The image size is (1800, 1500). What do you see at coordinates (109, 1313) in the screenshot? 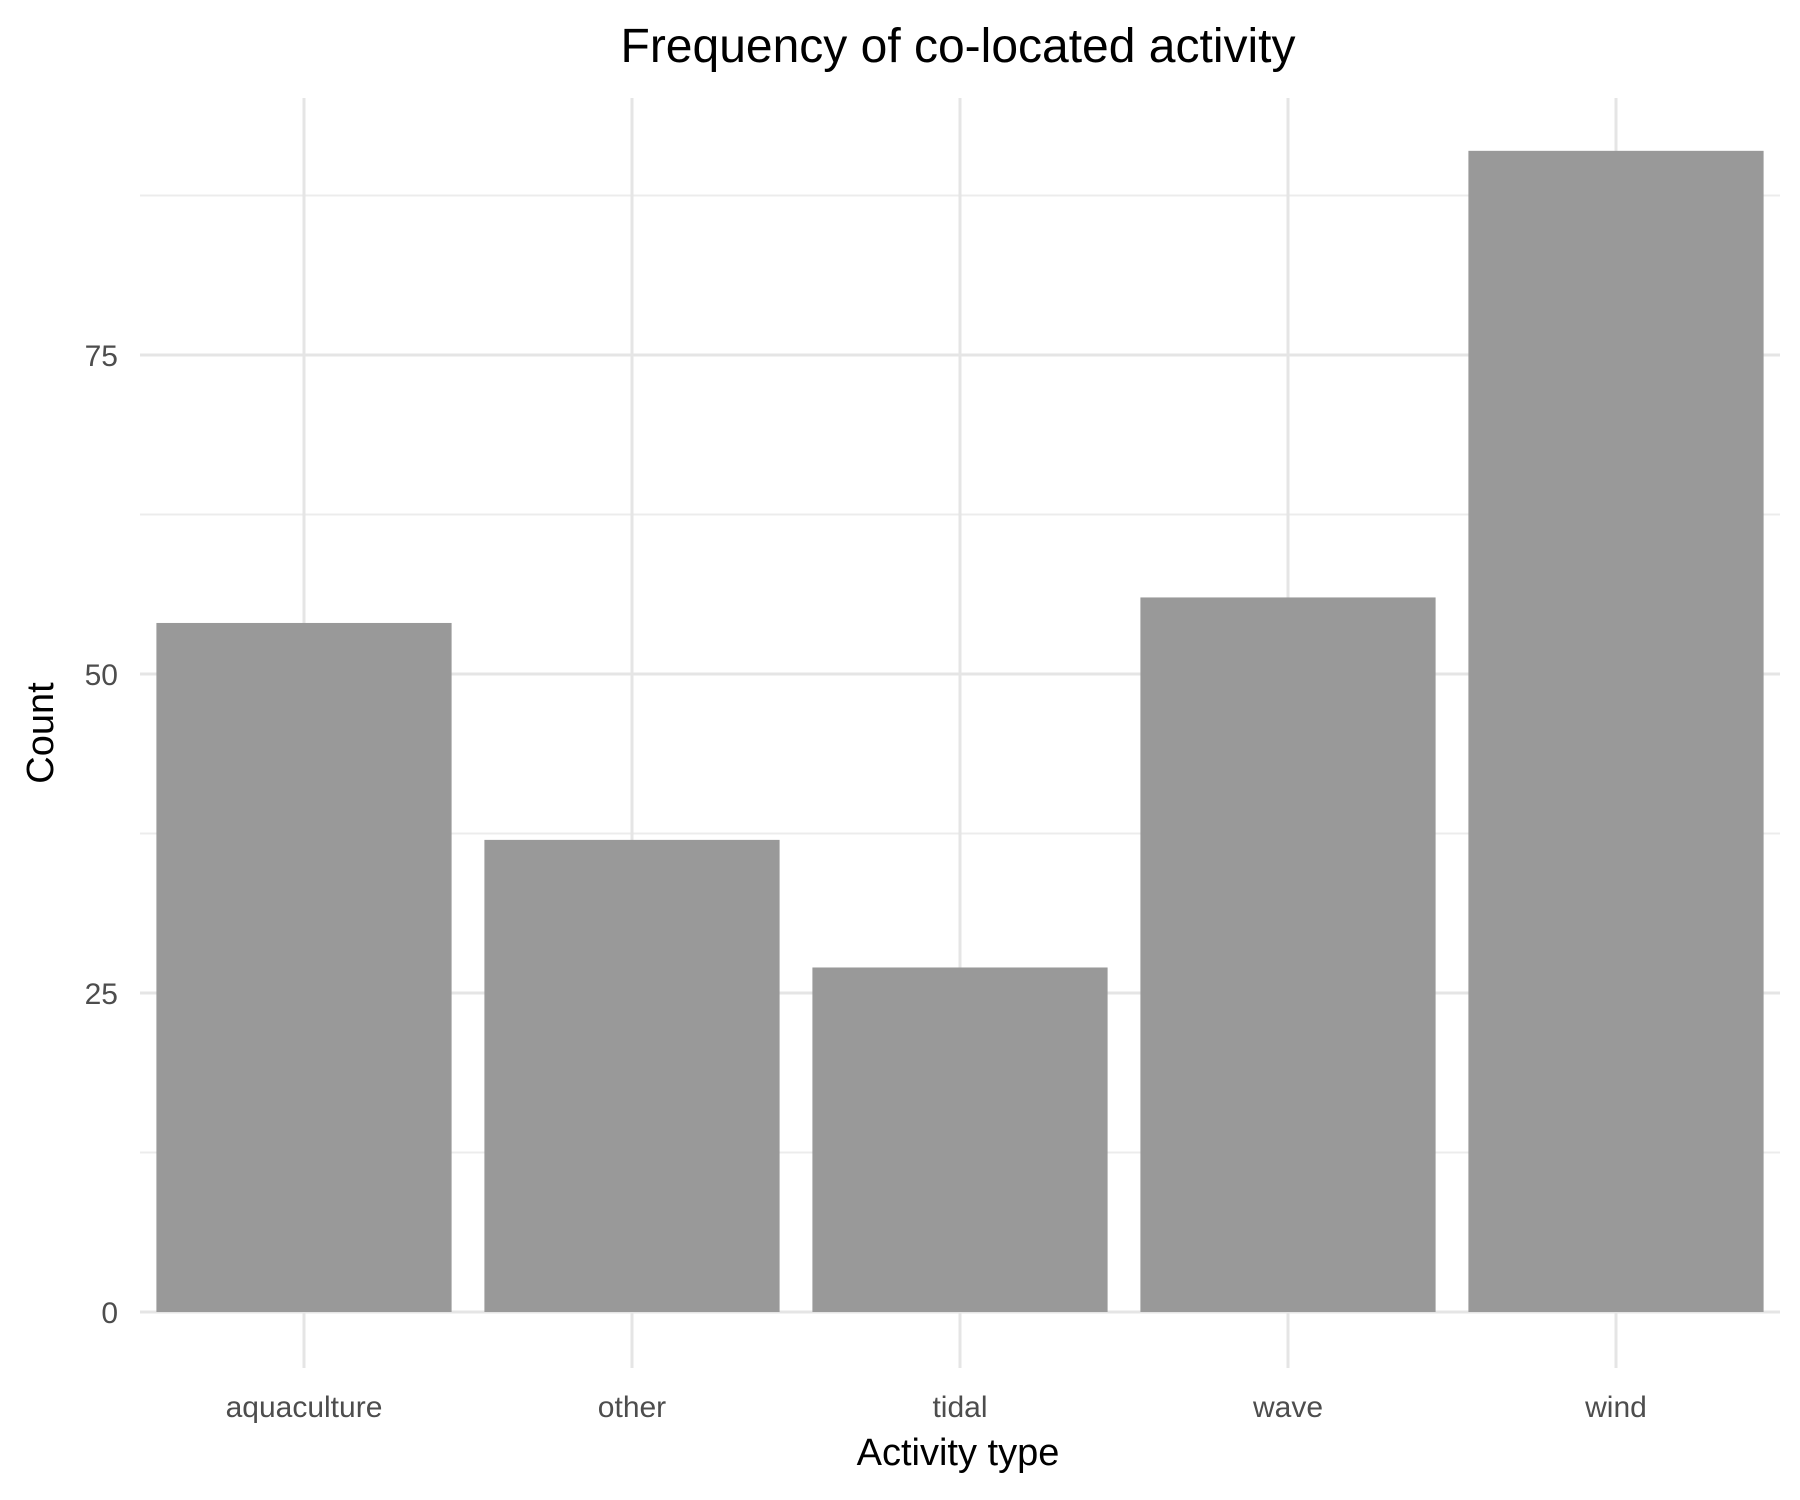
I see `y-tick-label: 0` at bounding box center [109, 1313].